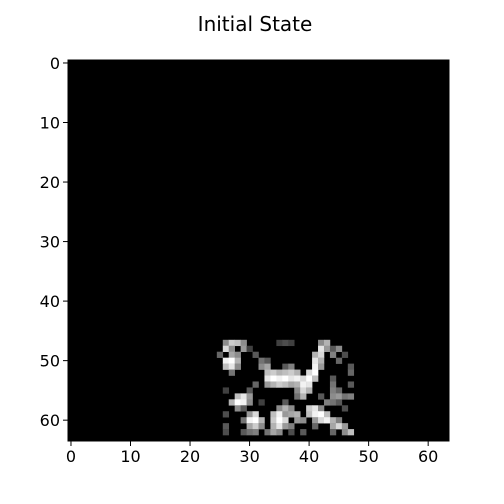 Image resolution: width=504 pixels, height=504 pixels. What do you see at coordinates (50, 242) in the screenshot?
I see `y-tick-label: 30` at bounding box center [50, 242].